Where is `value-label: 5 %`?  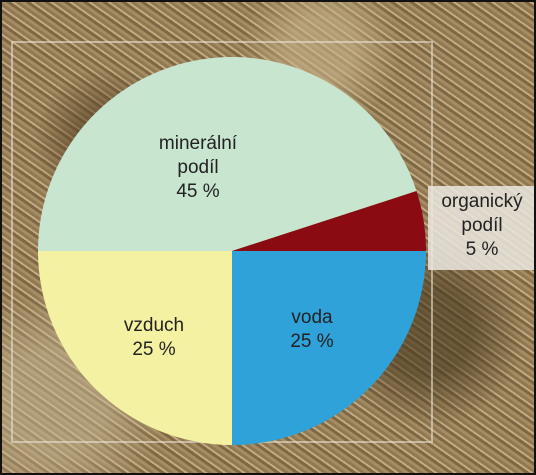
value-label: 5 % is located at coordinates (482, 249).